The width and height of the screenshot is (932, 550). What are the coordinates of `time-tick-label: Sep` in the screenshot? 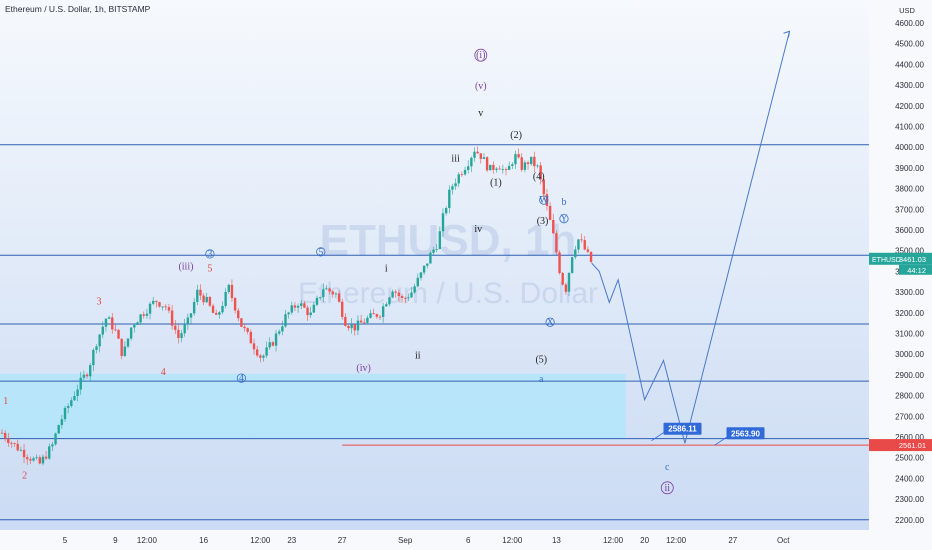 It's located at (405, 540).